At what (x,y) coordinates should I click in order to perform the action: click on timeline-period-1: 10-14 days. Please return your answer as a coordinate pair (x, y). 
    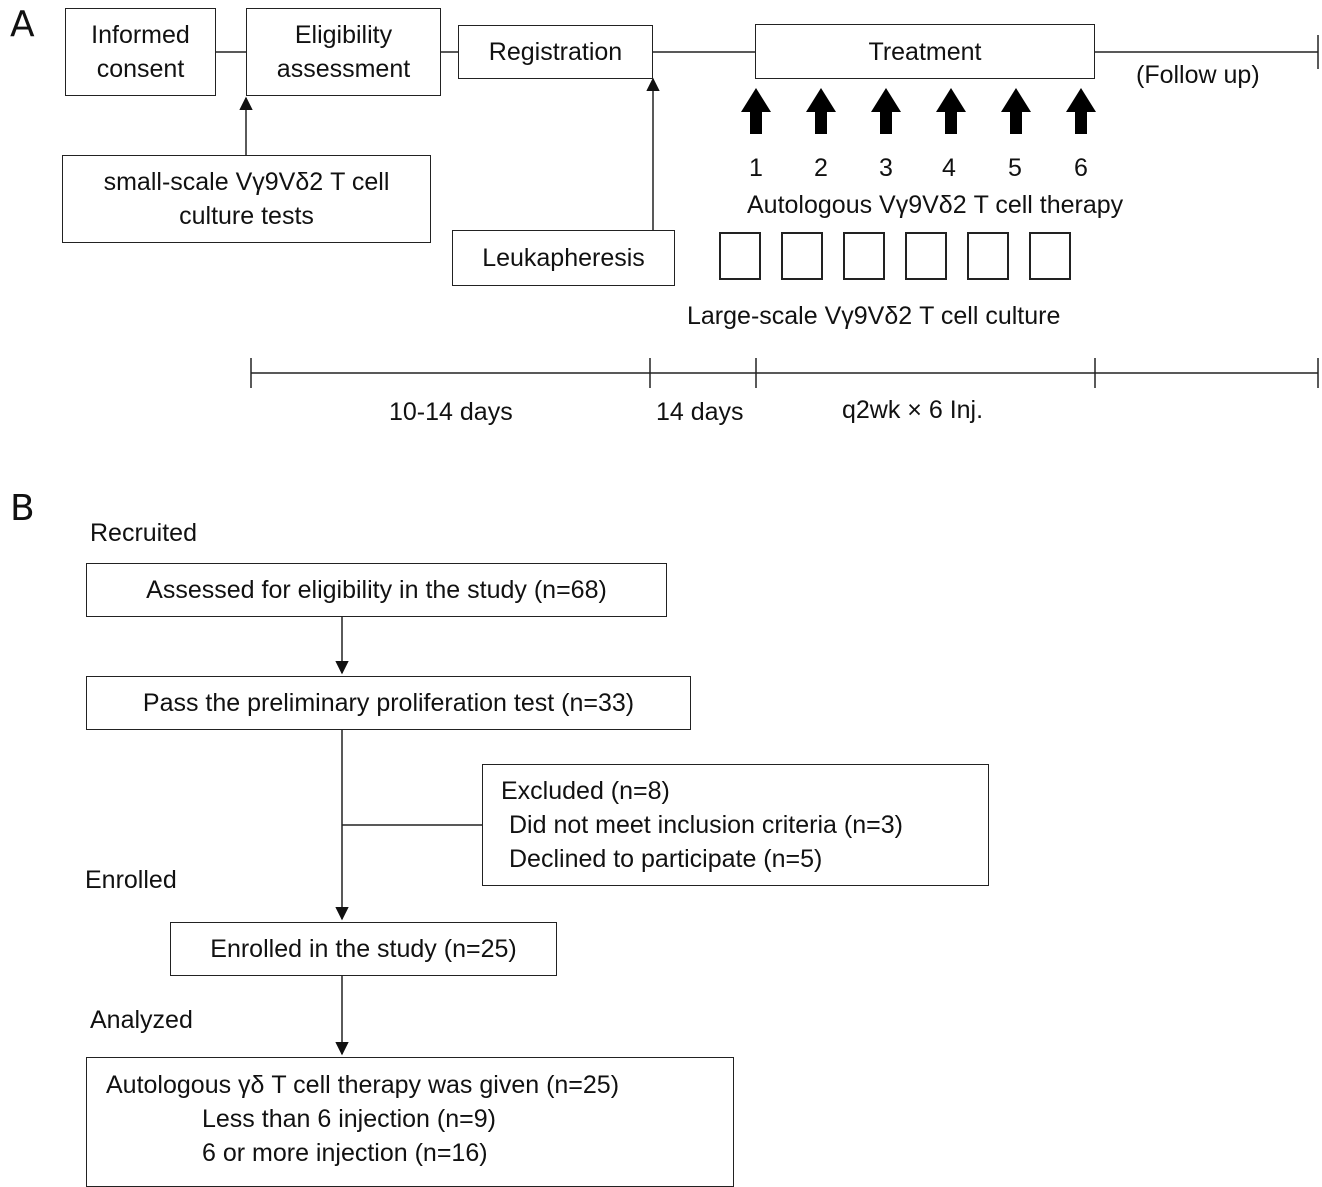
    Looking at the image, I should click on (451, 412).